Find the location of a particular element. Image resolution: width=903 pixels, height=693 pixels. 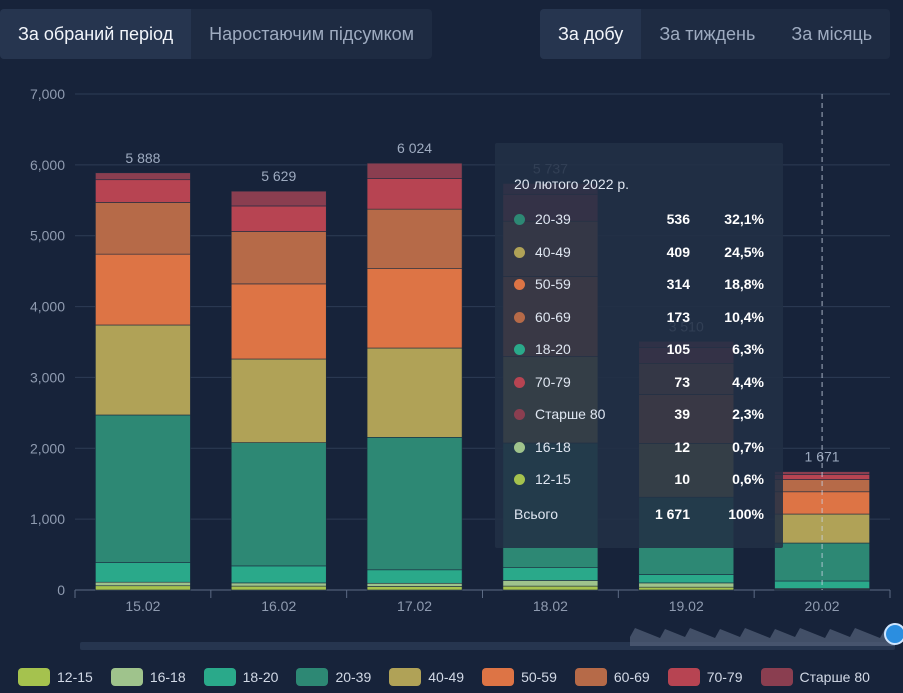

tooltip-row-percent: 32,1% is located at coordinates (744, 219).